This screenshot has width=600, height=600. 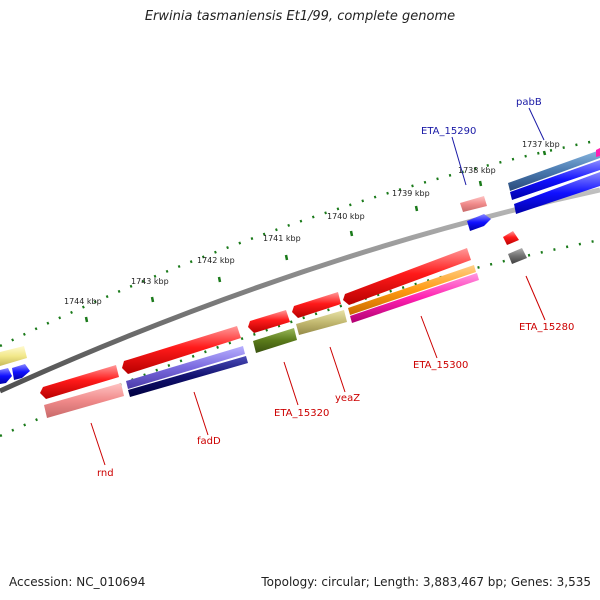 I want to click on tick-label: 1737 kbp, so click(x=541, y=144).